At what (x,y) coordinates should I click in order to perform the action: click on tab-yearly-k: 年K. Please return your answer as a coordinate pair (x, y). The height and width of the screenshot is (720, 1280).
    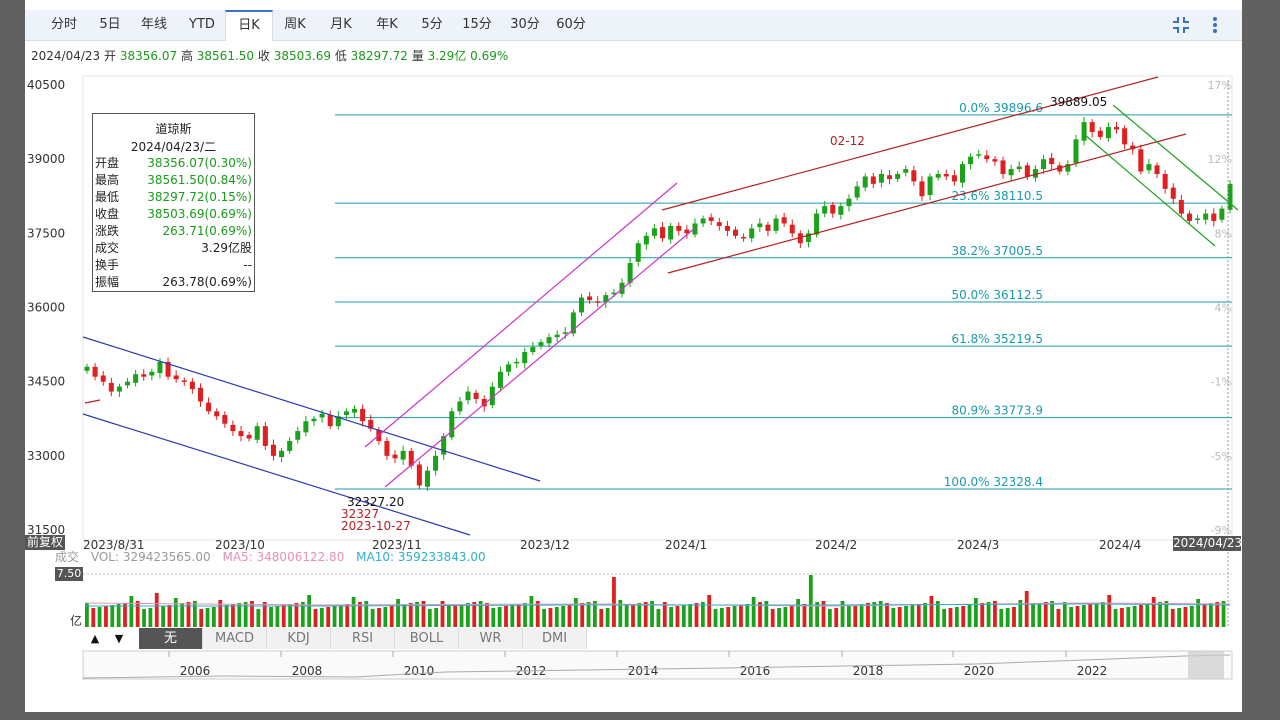
    Looking at the image, I should click on (387, 24).